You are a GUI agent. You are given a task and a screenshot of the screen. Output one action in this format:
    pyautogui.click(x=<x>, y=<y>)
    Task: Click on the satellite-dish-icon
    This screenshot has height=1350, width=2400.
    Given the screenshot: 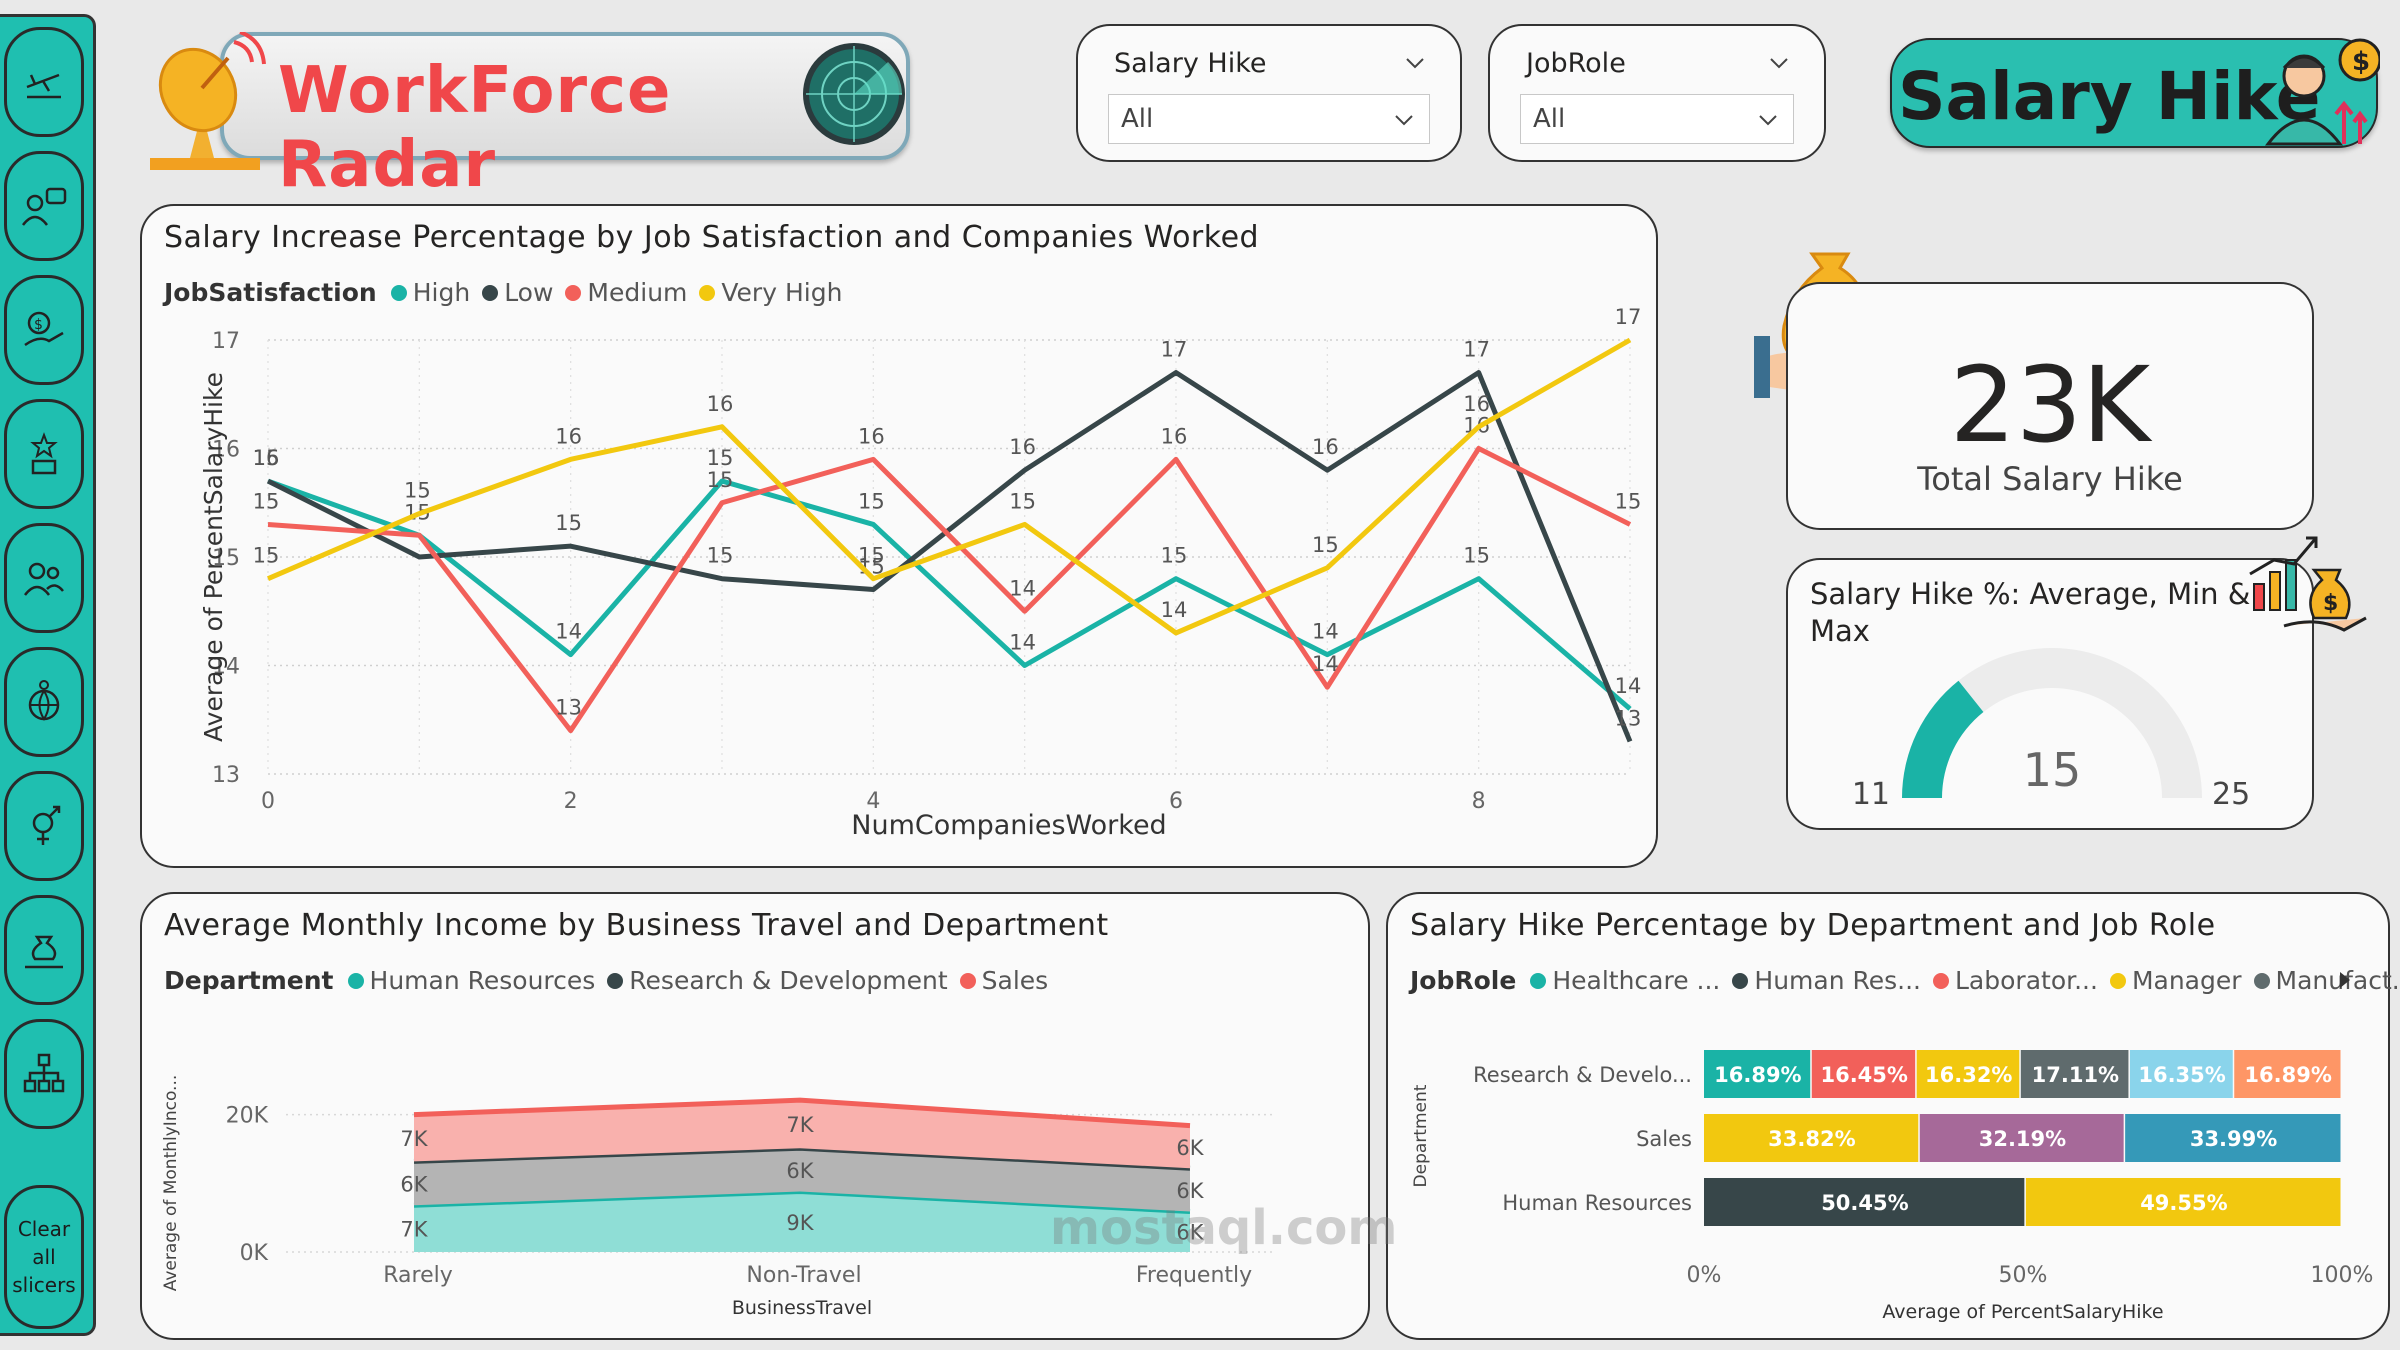 What is the action you would take?
    pyautogui.click(x=208, y=101)
    